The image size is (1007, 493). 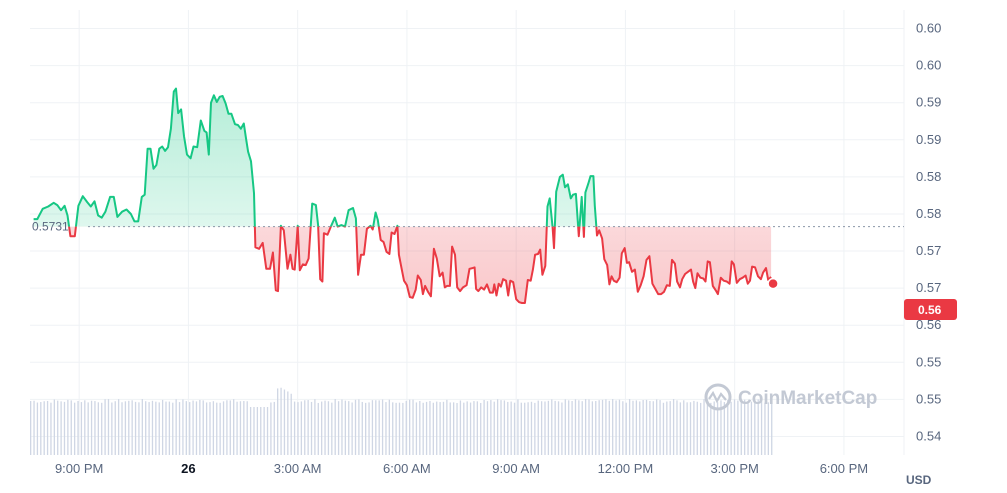 What do you see at coordinates (734, 468) in the screenshot?
I see `x-tick-label: 3:00 PM` at bounding box center [734, 468].